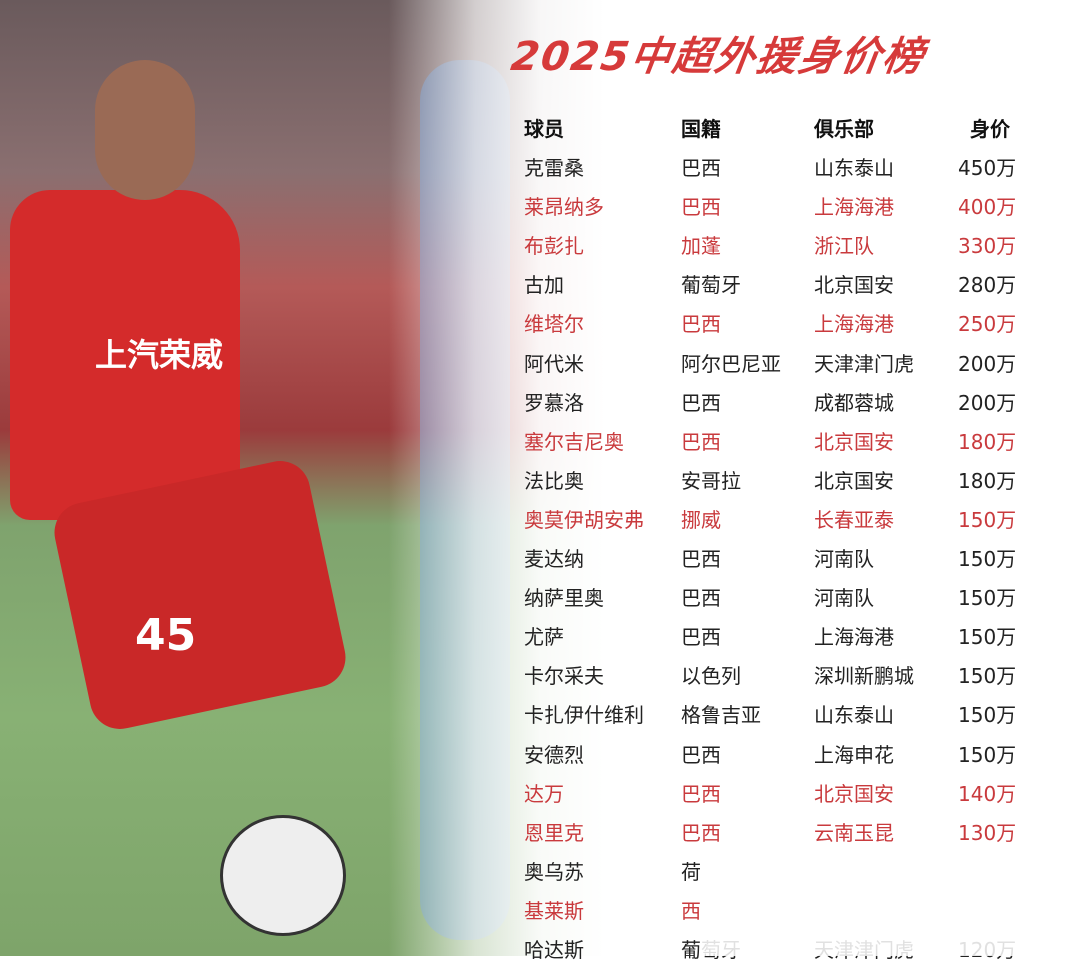 This screenshot has height=963, width=1080. I want to click on player-name: 布彭扎, so click(554, 246).